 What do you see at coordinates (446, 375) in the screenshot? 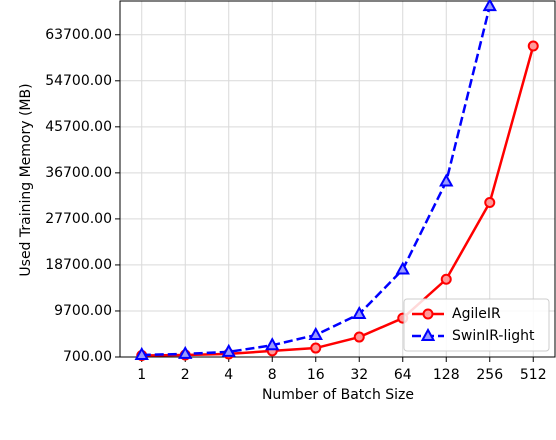
I see `x-tick-label: 128` at bounding box center [446, 375].